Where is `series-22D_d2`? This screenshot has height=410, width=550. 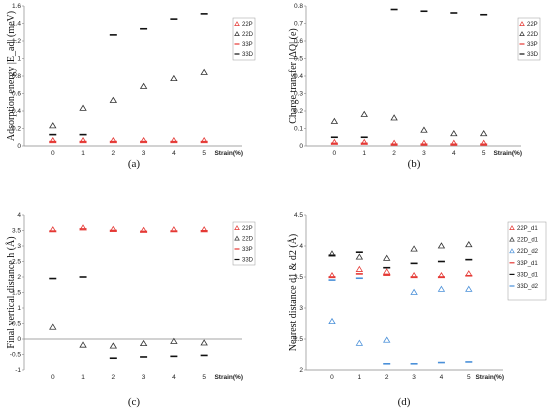
series-22D_d2 is located at coordinates (400, 315).